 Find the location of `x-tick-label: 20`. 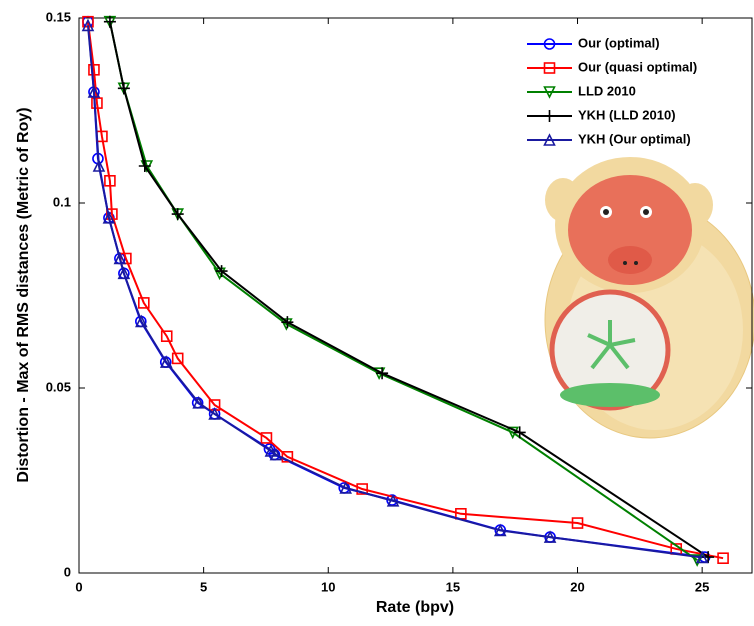

x-tick-label: 20 is located at coordinates (577, 586).